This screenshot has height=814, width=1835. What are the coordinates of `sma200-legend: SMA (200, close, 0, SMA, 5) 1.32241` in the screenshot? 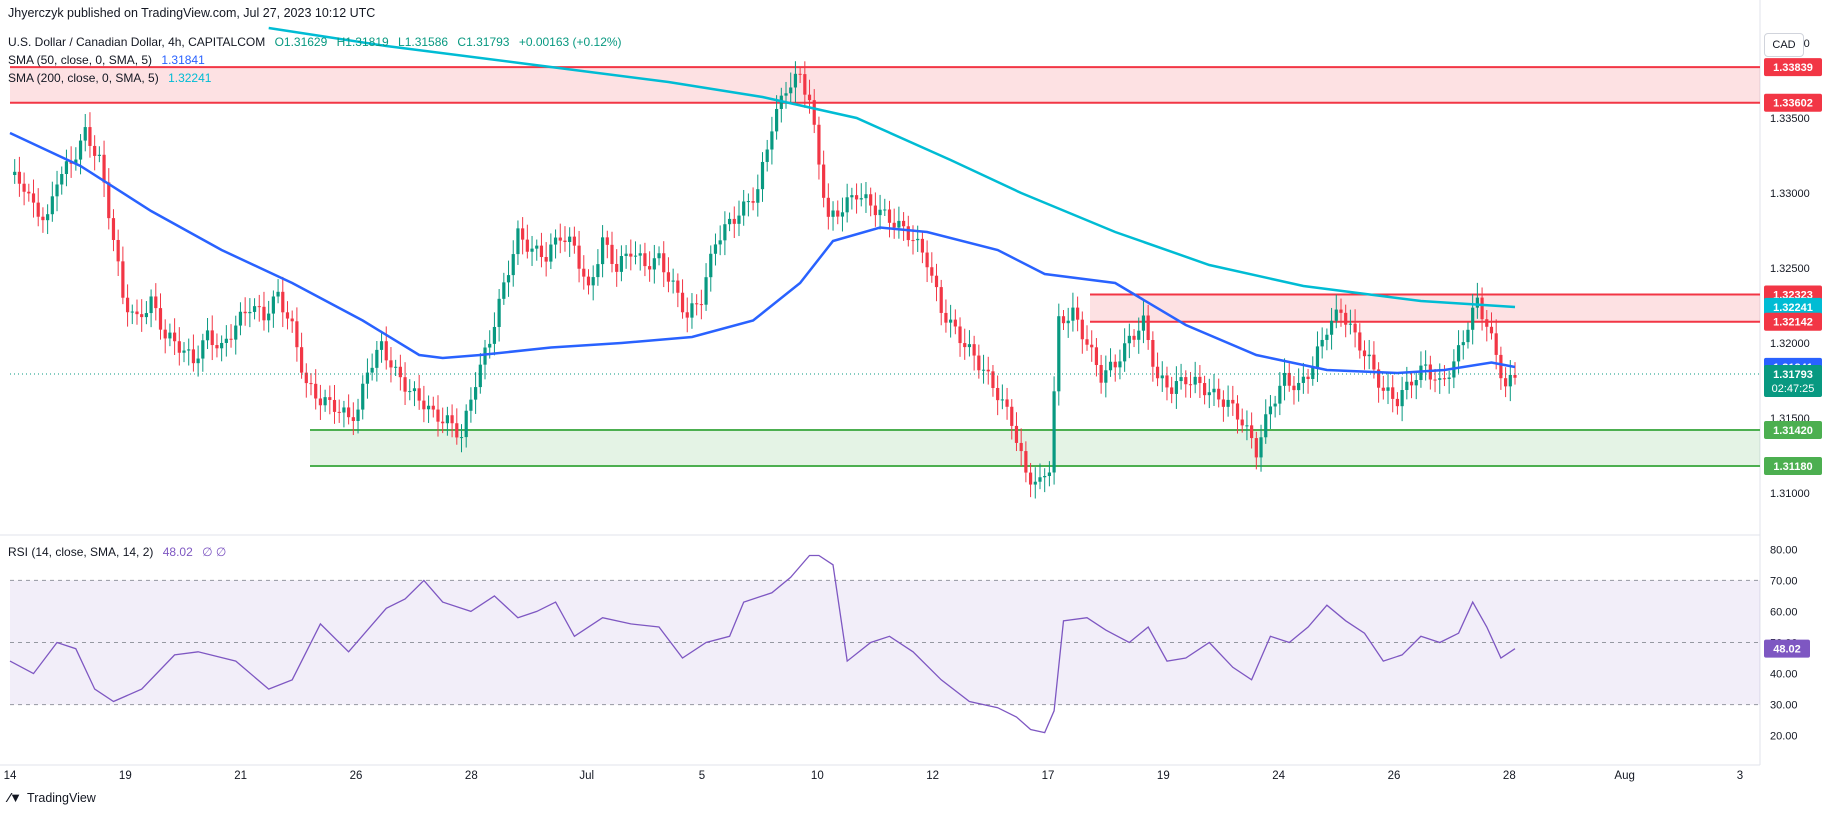 It's located at (109, 78).